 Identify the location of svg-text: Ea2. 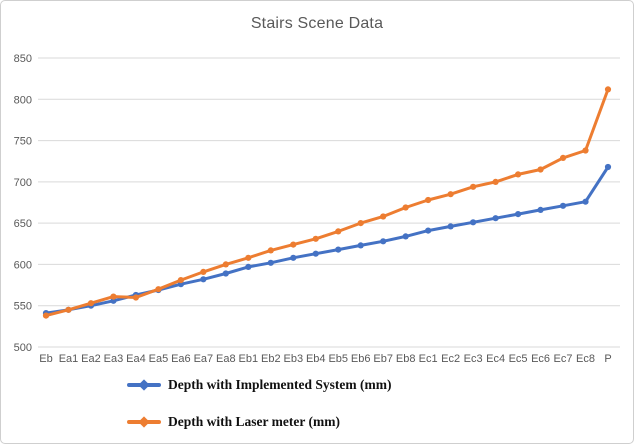
(91, 359).